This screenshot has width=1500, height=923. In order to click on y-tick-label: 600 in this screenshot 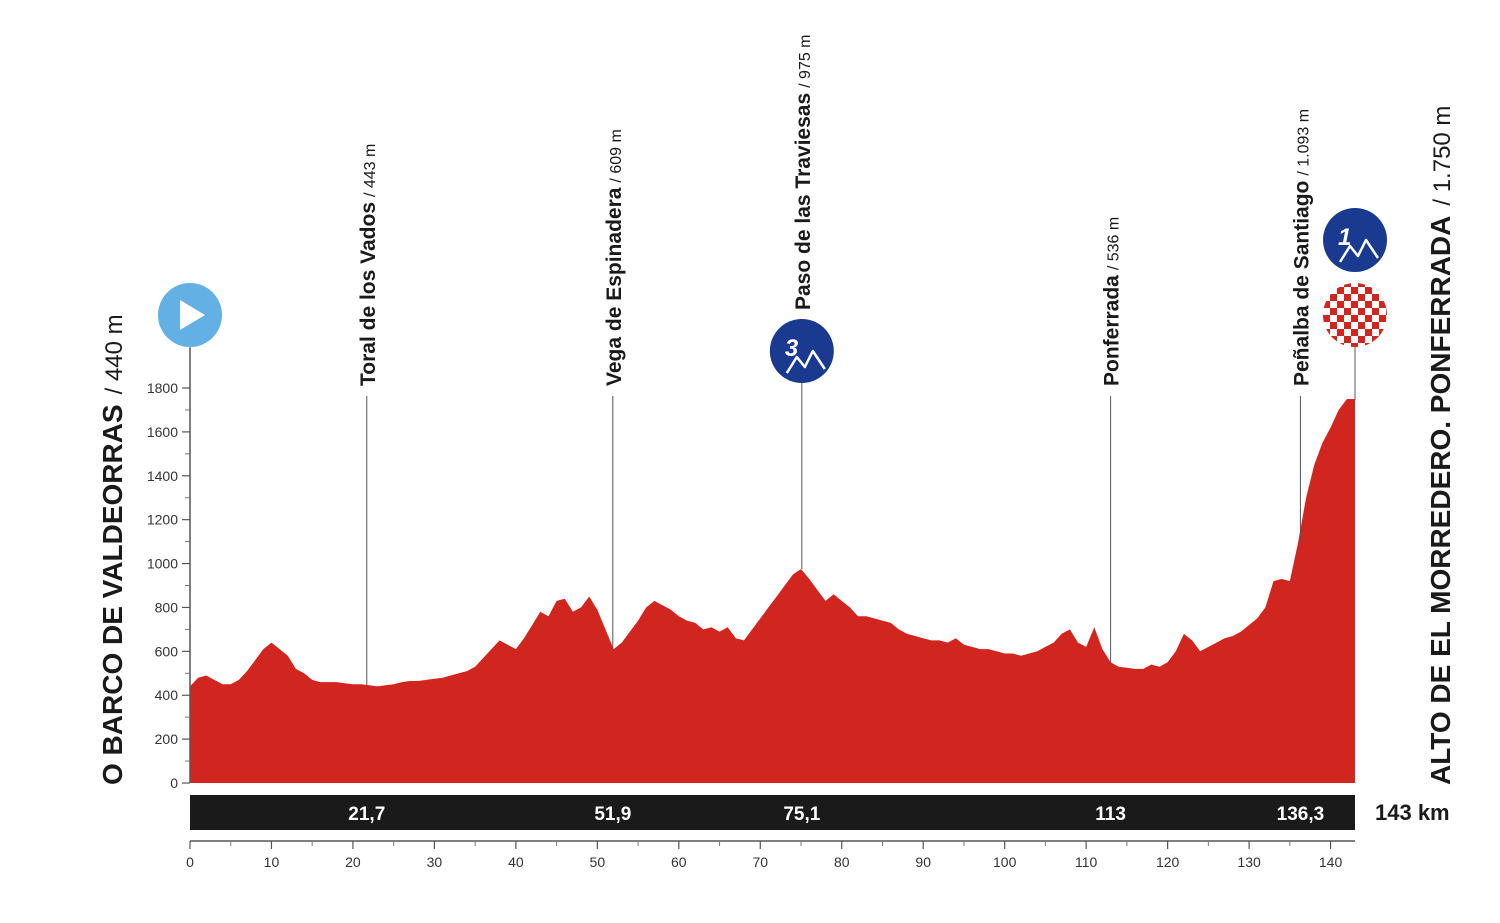, I will do `click(167, 651)`.